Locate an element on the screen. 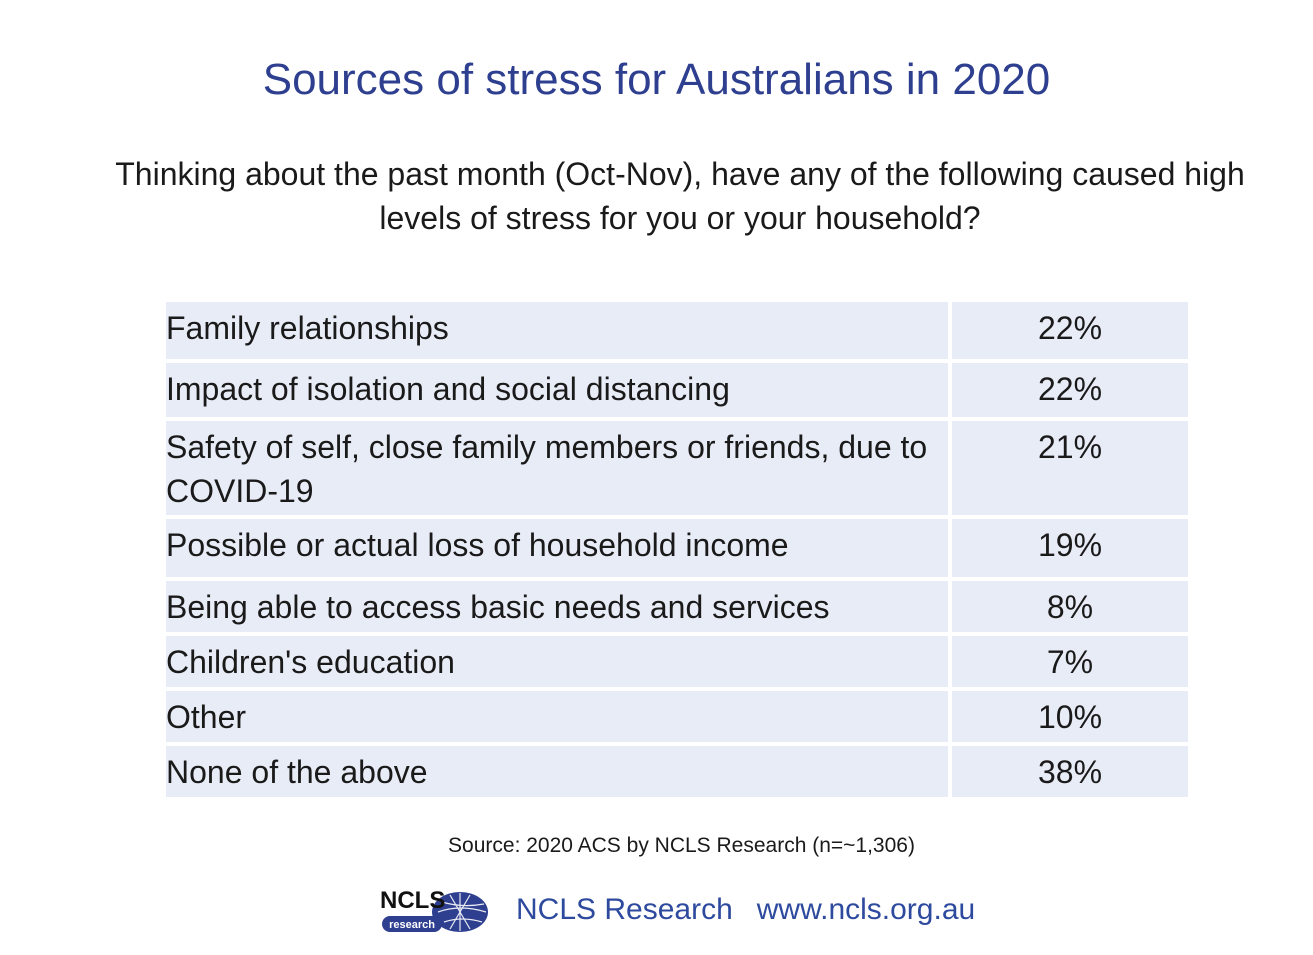 This screenshot has height=955, width=1313. row-value: 19% is located at coordinates (1070, 548).